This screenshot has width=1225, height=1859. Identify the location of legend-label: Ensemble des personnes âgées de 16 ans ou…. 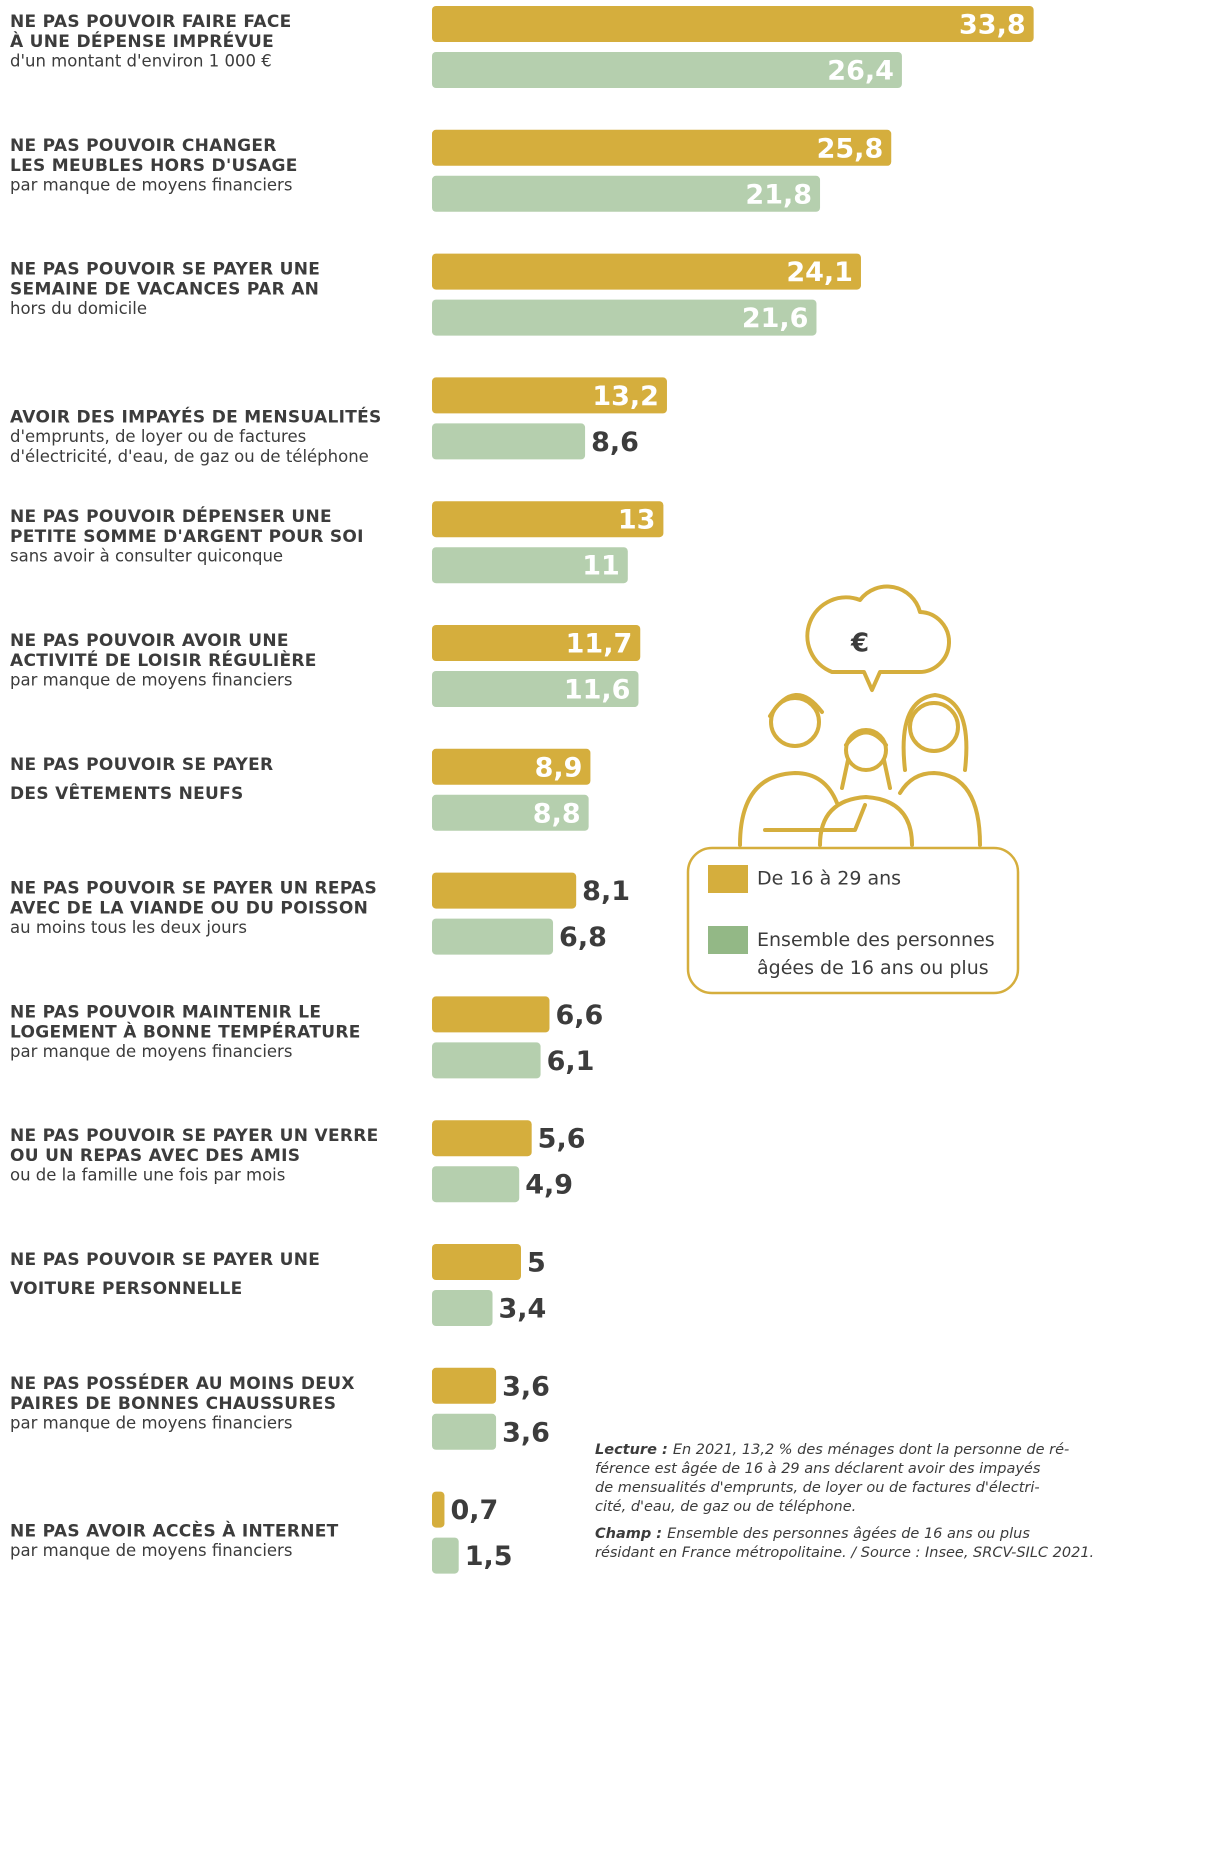
(876, 954).